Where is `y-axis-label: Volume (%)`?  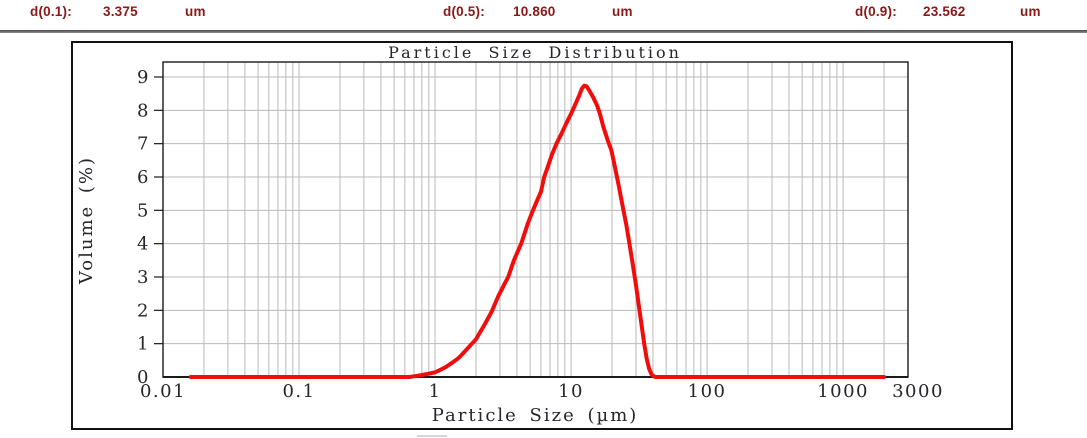 y-axis-label: Volume (%) is located at coordinates (86, 220).